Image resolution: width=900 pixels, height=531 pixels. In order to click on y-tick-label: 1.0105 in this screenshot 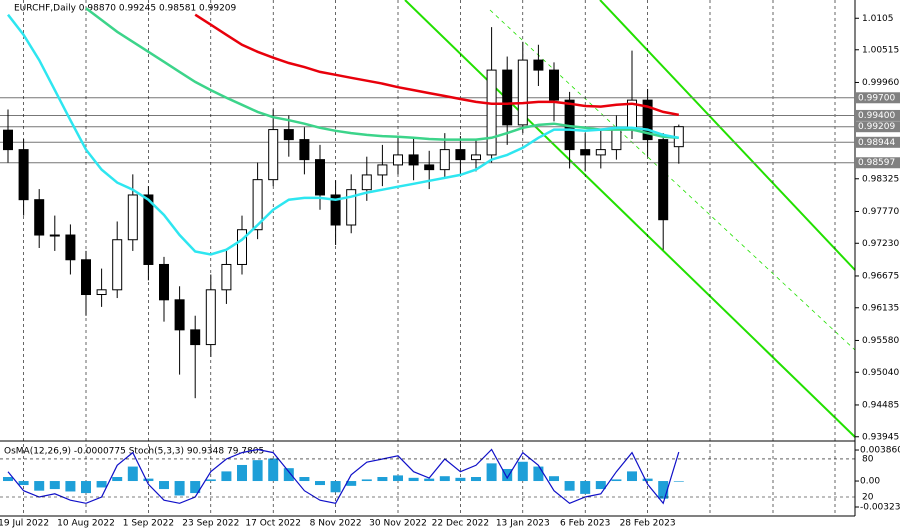, I will do `click(878, 19)`.